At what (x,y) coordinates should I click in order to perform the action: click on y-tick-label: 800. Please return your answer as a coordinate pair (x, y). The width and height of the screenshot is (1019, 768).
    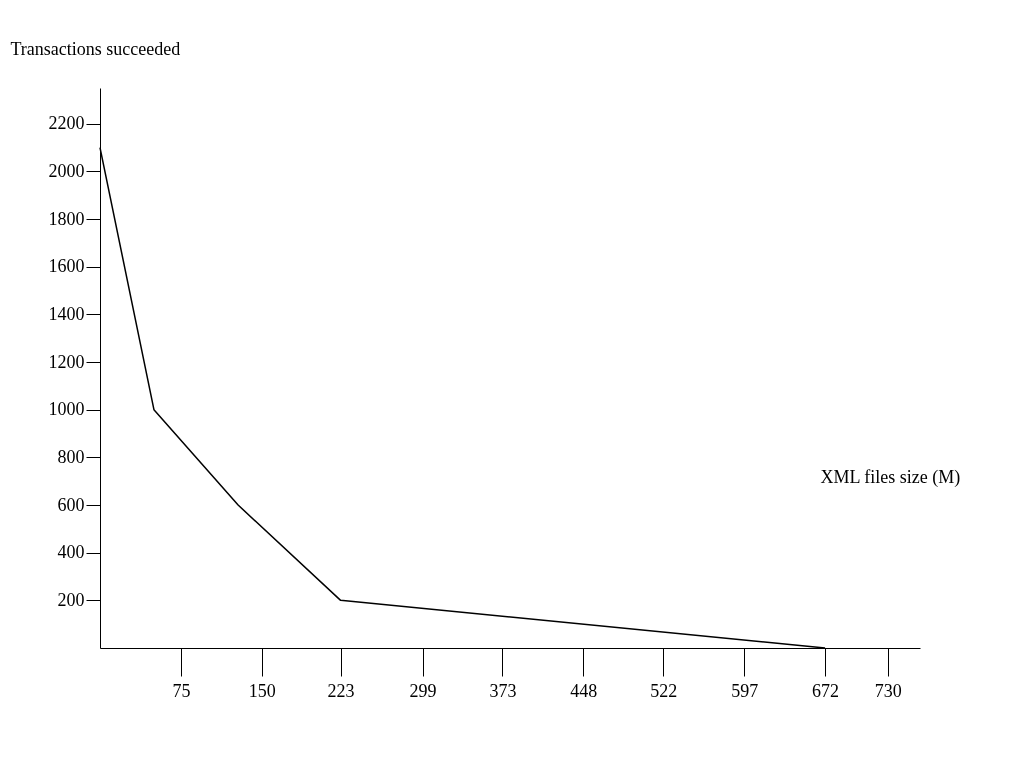
    Looking at the image, I should click on (71, 456).